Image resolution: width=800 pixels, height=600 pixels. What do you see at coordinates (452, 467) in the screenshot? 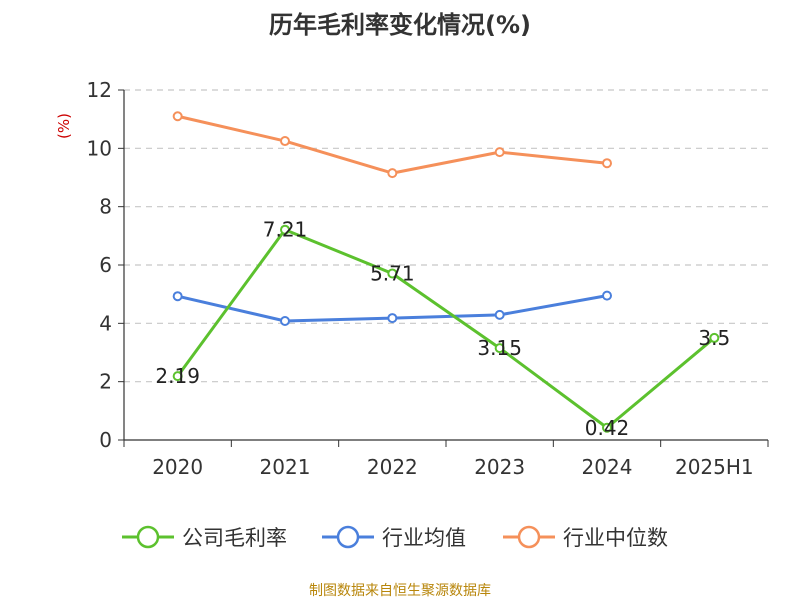
I see `x-tick-labels: 2020 2021 2022 2023 2024 2025H1` at bounding box center [452, 467].